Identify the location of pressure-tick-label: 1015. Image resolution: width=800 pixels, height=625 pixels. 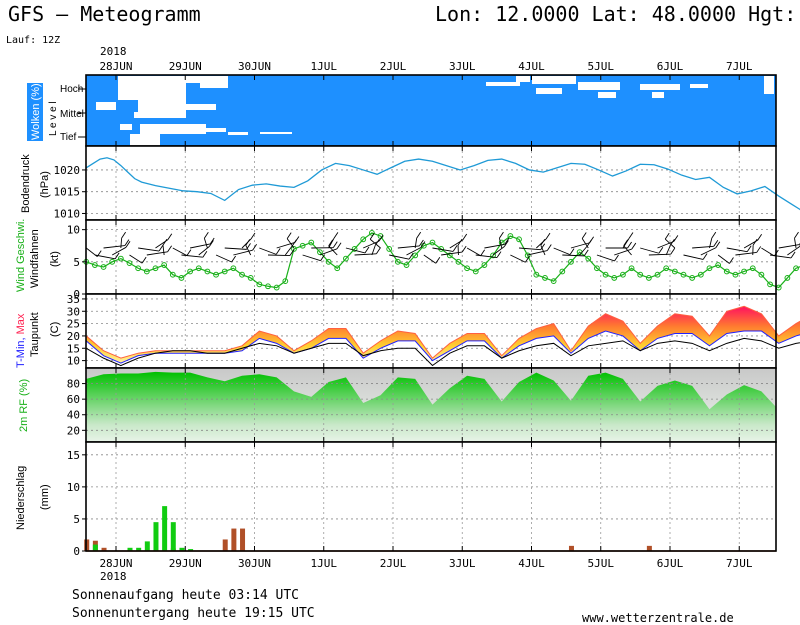
(67, 192).